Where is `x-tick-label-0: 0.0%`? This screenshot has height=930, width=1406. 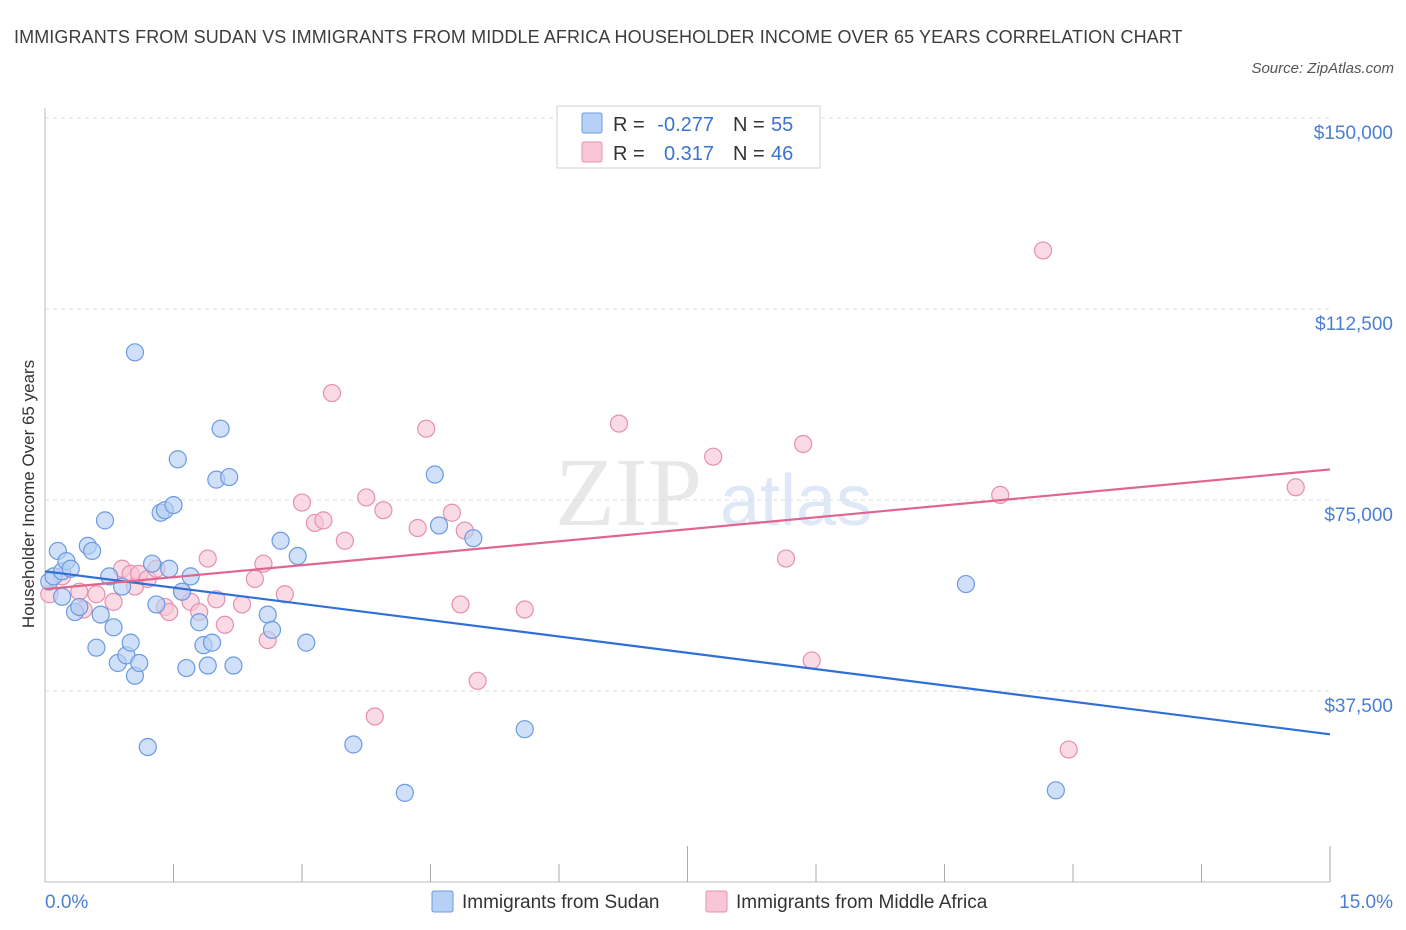
x-tick-label-0: 0.0% is located at coordinates (66, 902).